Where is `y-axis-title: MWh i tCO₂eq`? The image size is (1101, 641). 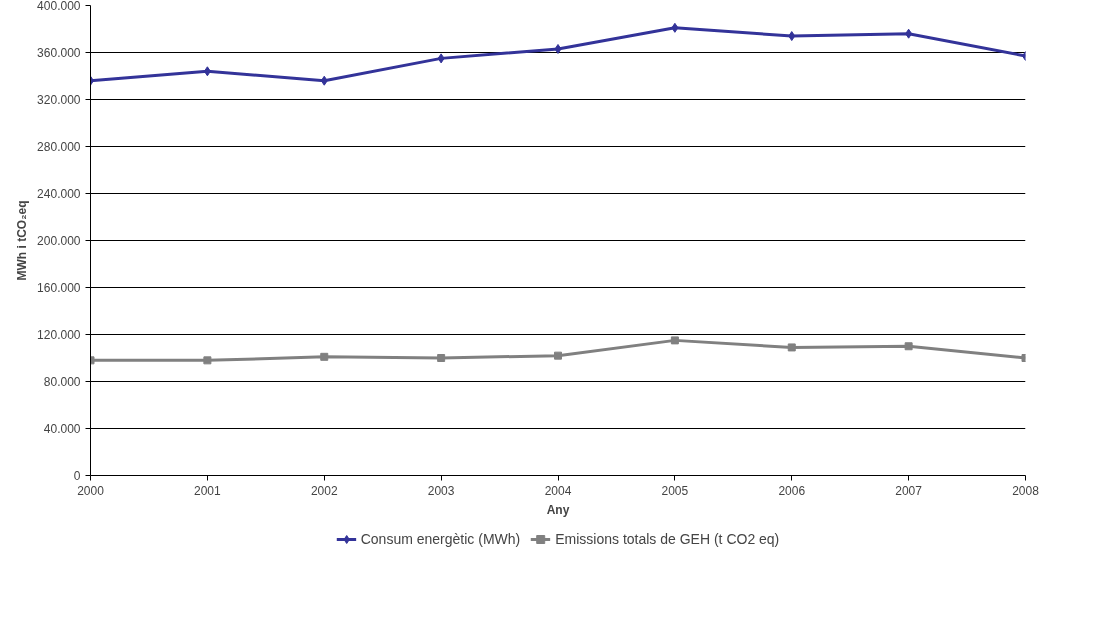 y-axis-title: MWh i tCO₂eq is located at coordinates (22, 240).